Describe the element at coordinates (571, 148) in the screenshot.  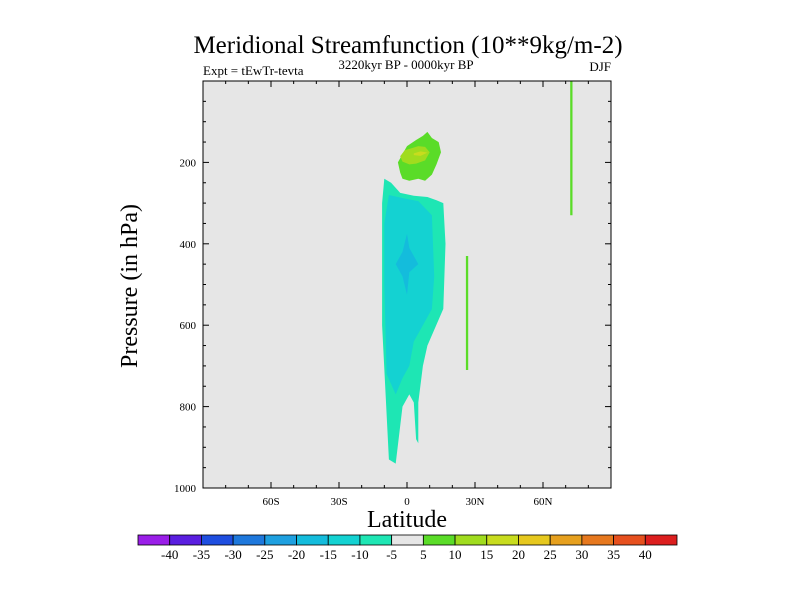
I see `contour-positive-strip-high-lat` at that location.